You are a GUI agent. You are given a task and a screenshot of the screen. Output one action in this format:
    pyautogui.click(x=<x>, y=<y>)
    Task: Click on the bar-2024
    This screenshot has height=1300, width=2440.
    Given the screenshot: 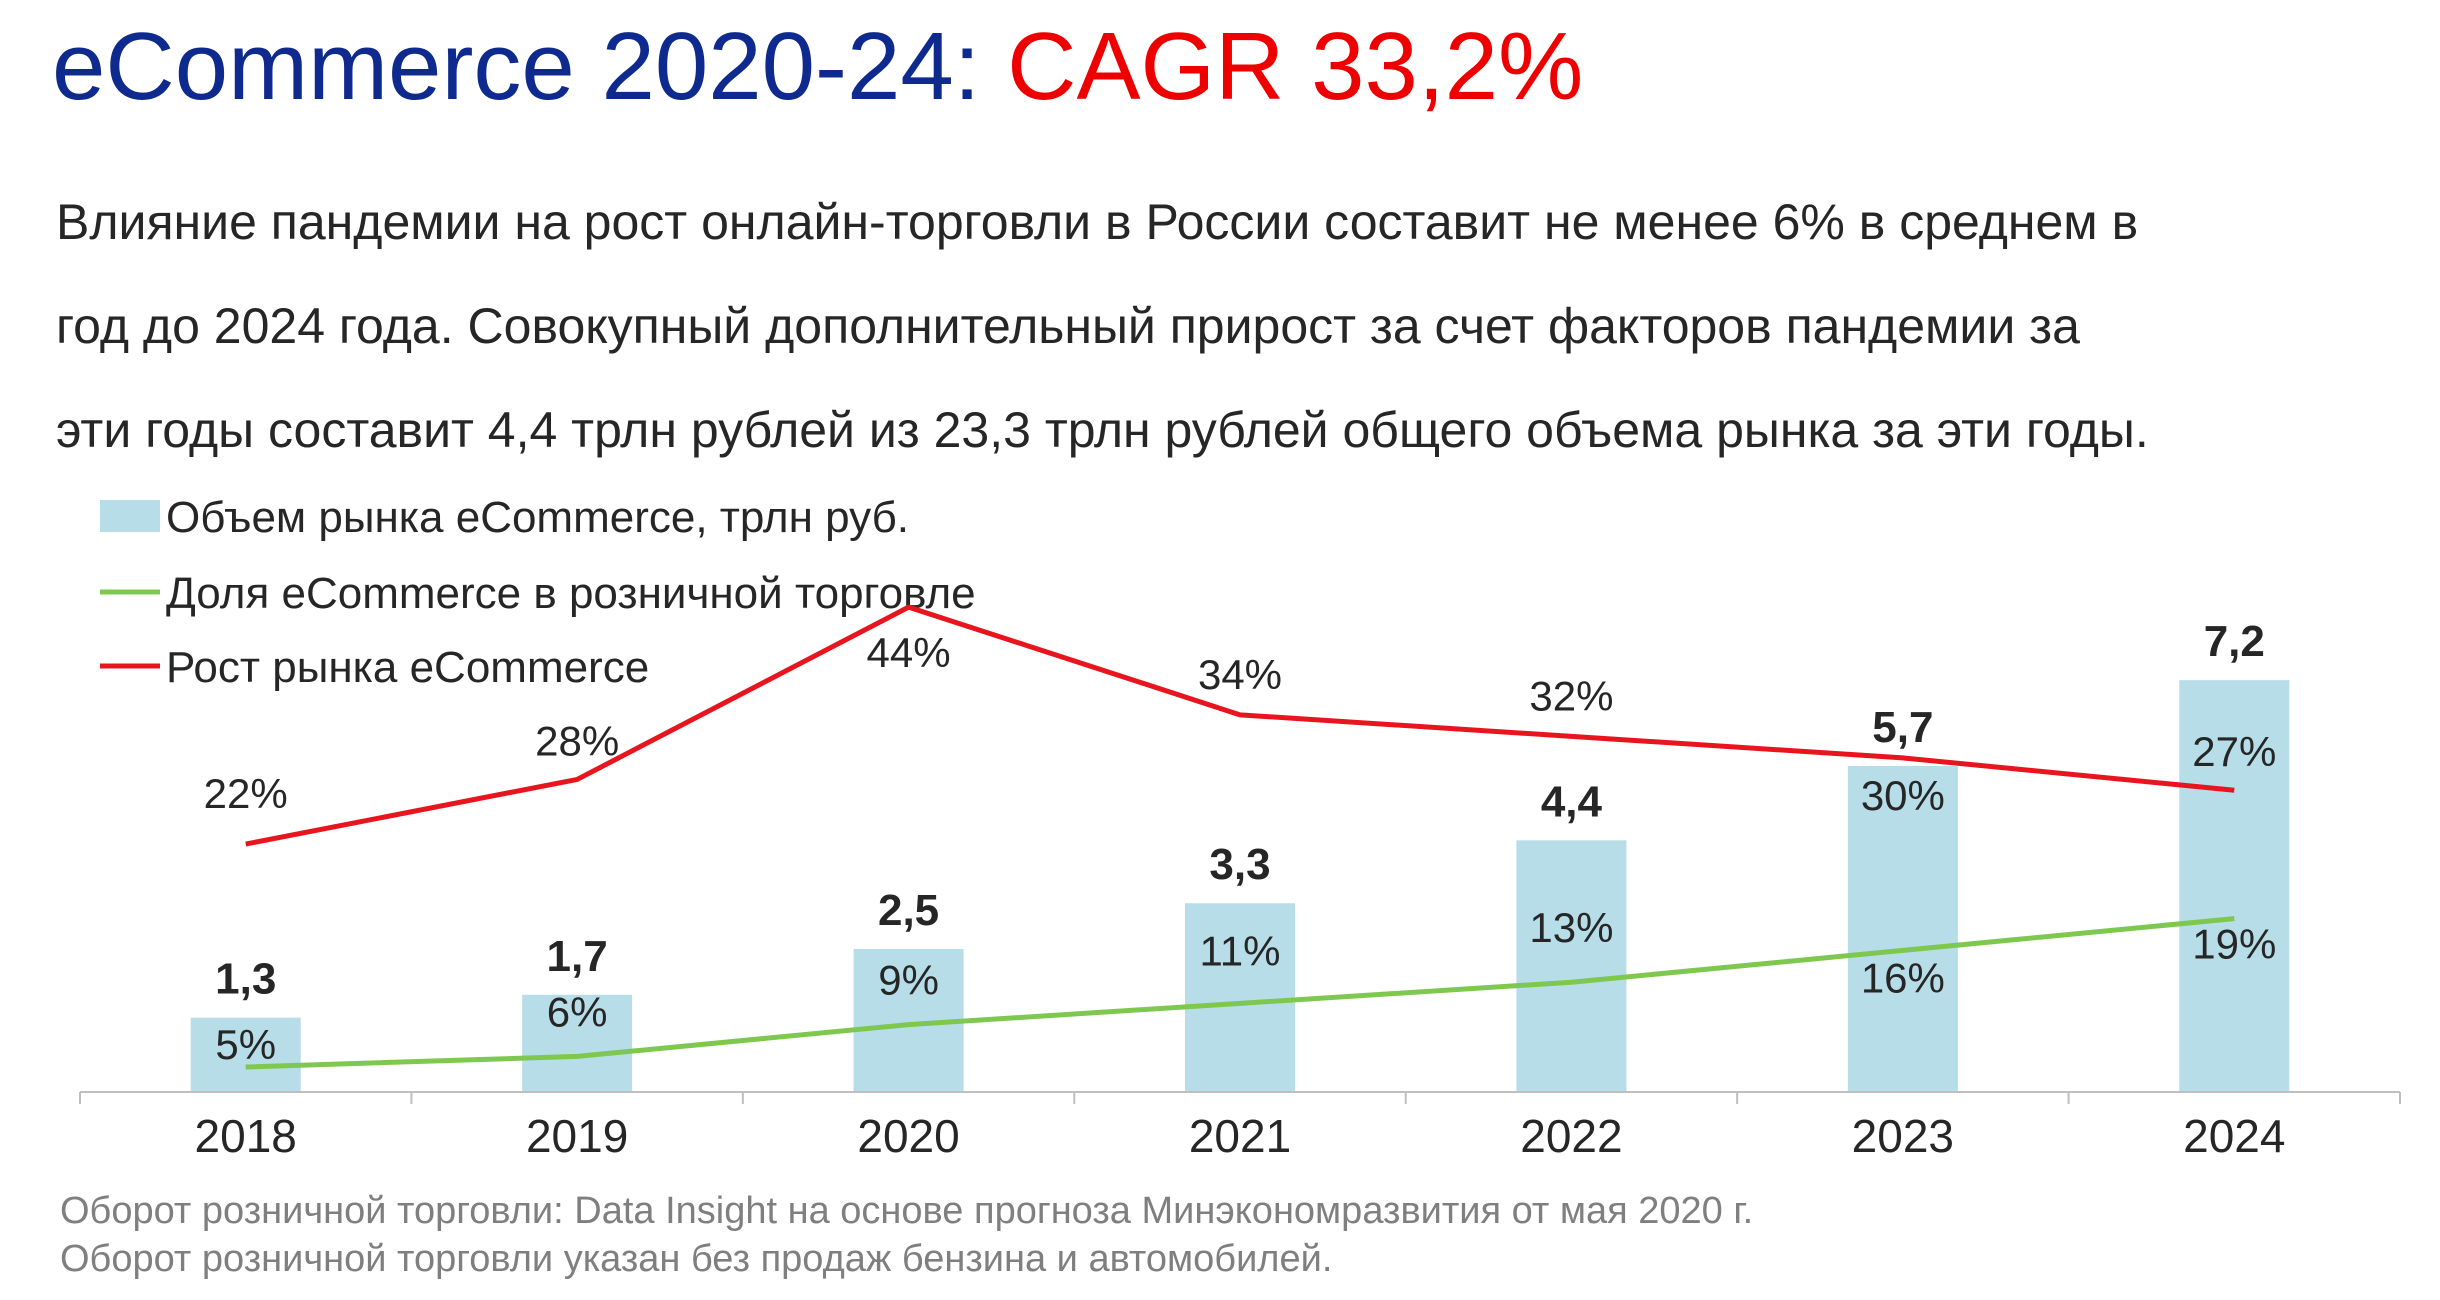 What is the action you would take?
    pyautogui.click(x=2234, y=886)
    